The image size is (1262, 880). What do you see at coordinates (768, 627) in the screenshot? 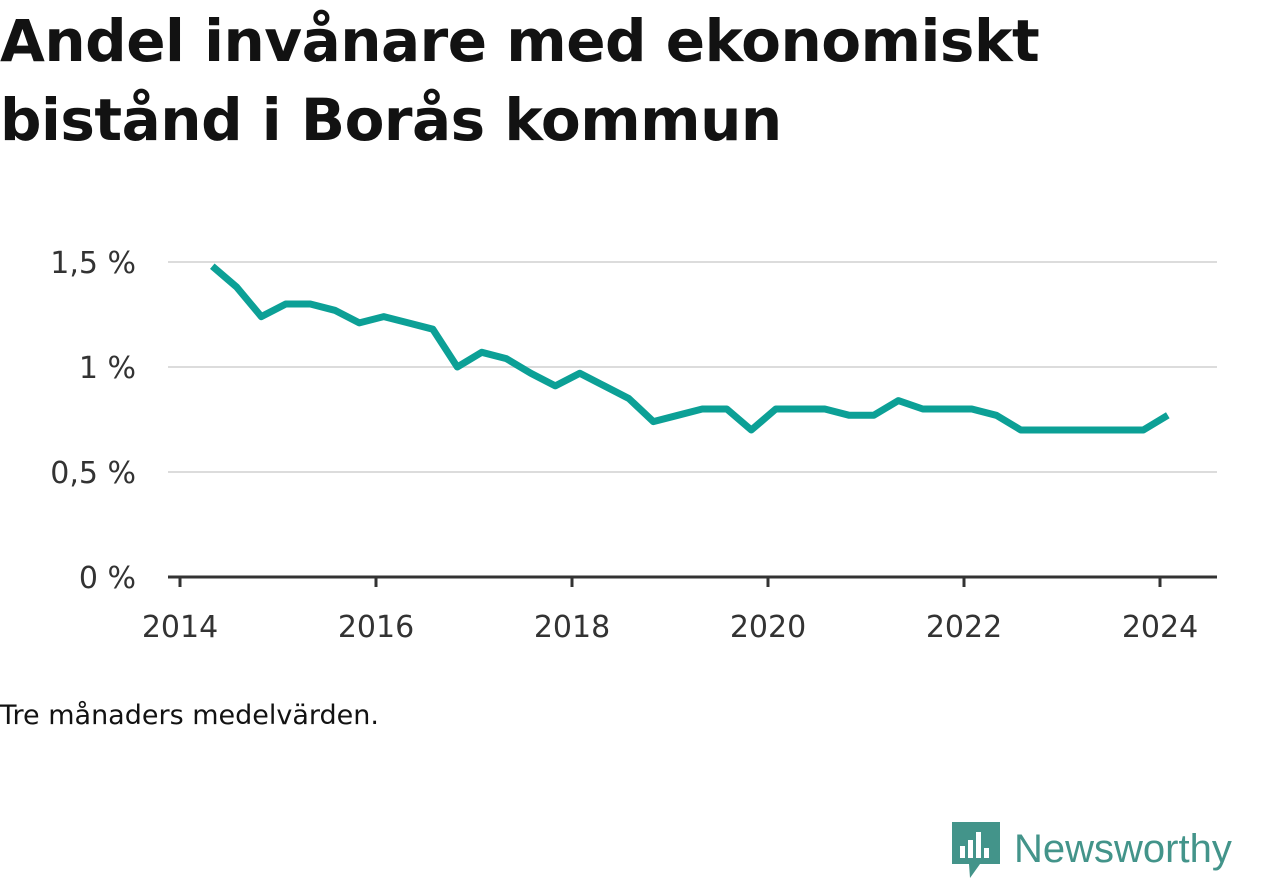
I see `x-tick-label: 2020` at bounding box center [768, 627].